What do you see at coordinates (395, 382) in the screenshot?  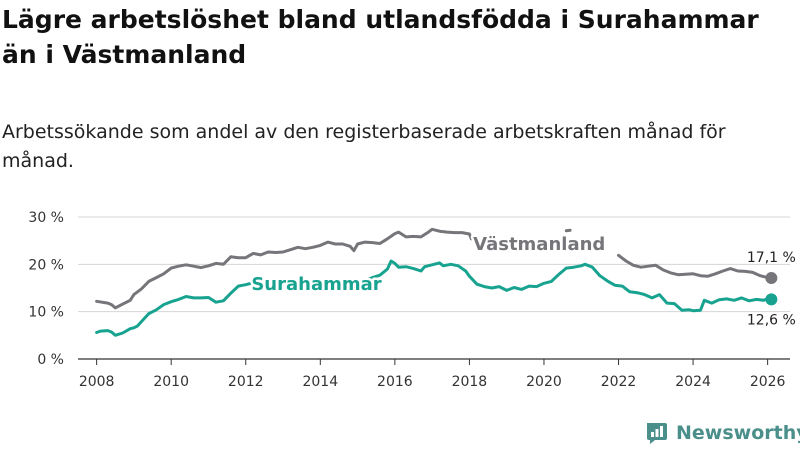 I see `x-tick-label-2016: 2016` at bounding box center [395, 382].